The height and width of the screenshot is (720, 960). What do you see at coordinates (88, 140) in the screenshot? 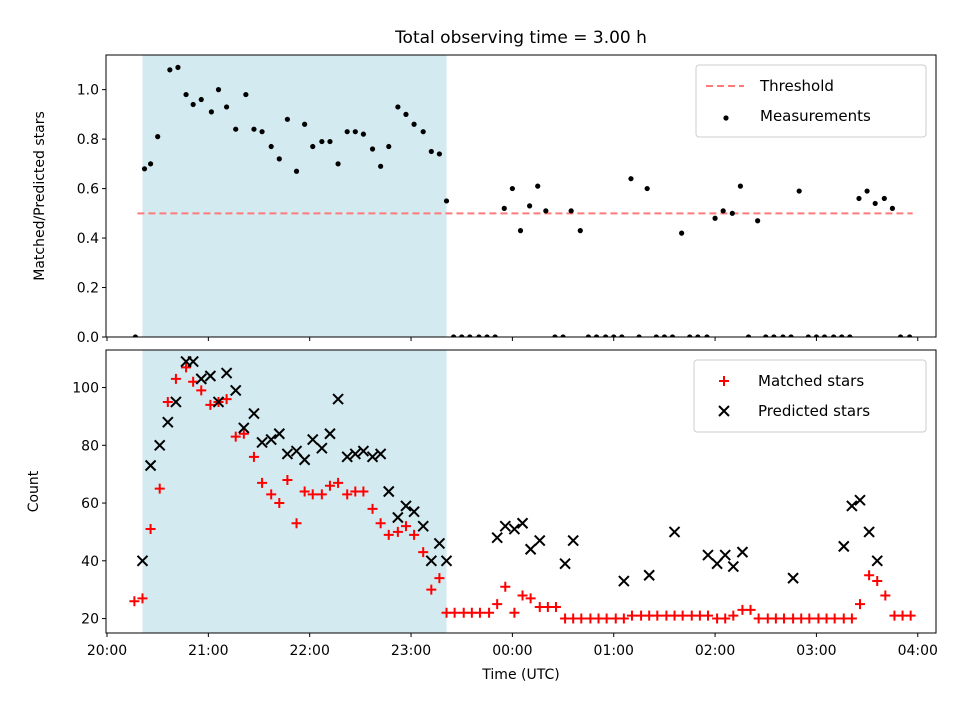
I see `y-tick-label: 0.8` at bounding box center [88, 140].